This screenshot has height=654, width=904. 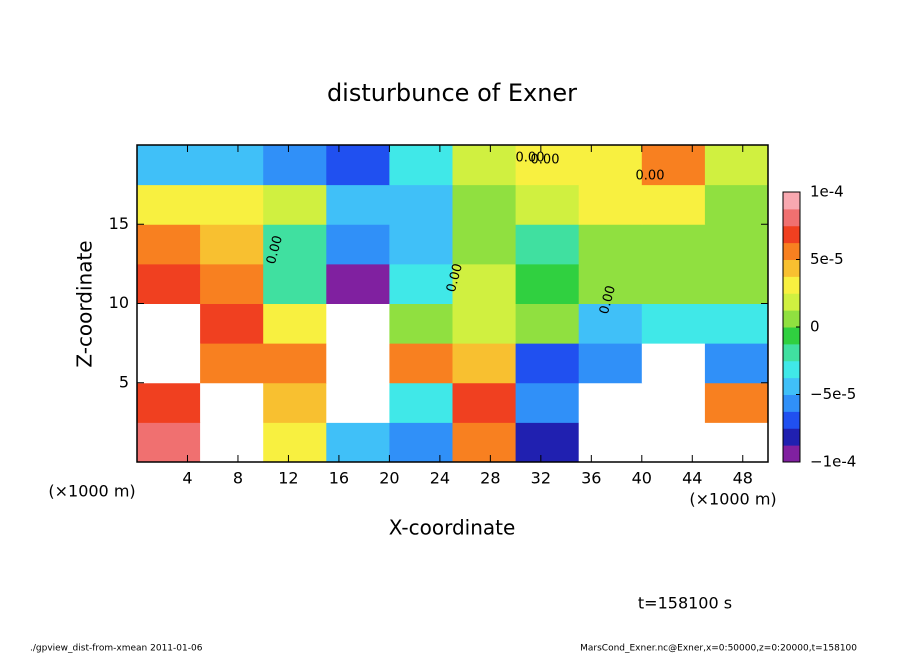 I want to click on x-axis-label: X-coordinate, so click(x=452, y=528).